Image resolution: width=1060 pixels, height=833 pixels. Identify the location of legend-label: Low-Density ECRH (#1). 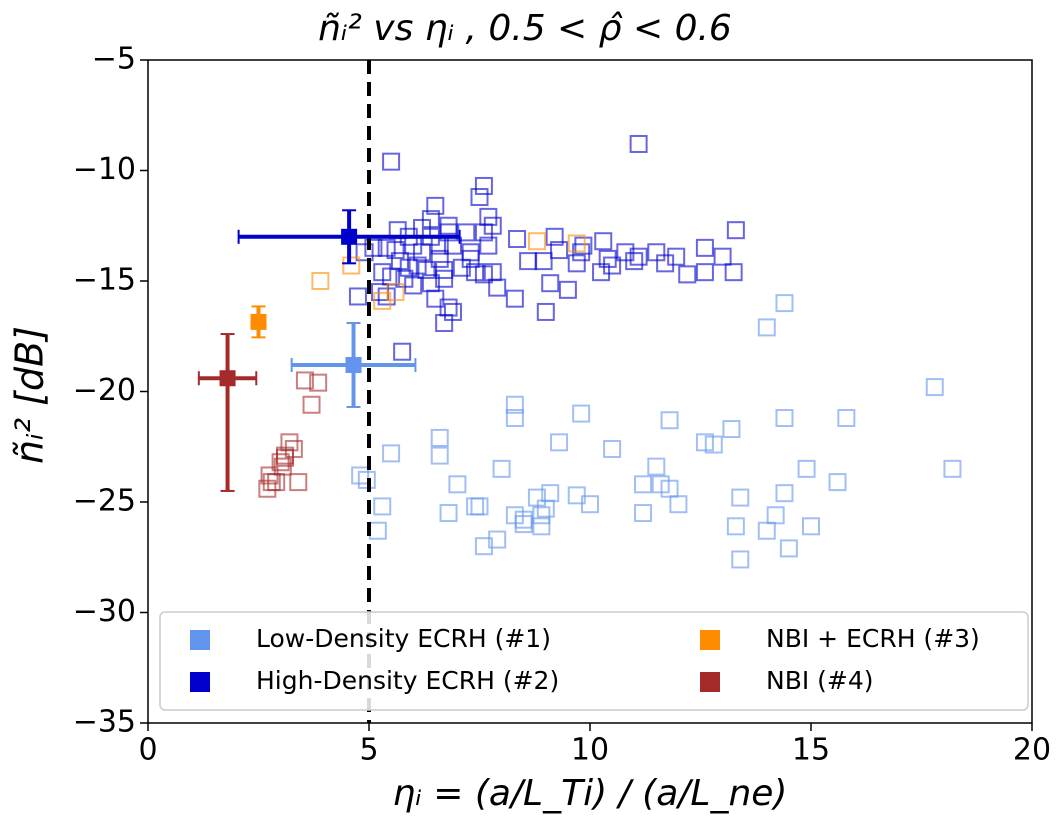
(403, 638).